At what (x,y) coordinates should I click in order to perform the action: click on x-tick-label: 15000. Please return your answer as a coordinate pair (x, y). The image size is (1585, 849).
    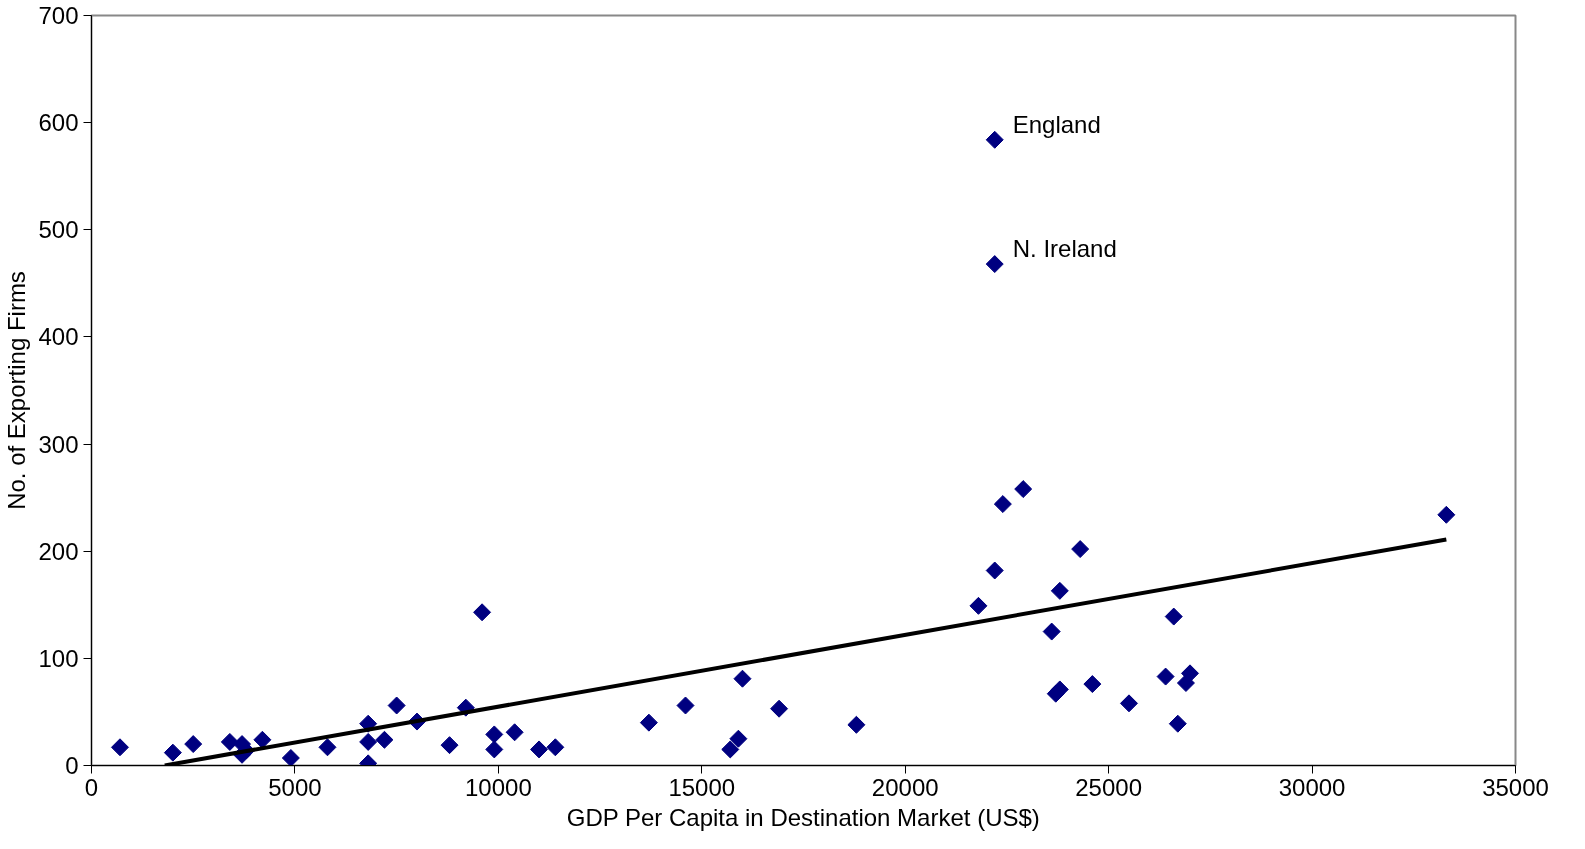
    Looking at the image, I should click on (702, 787).